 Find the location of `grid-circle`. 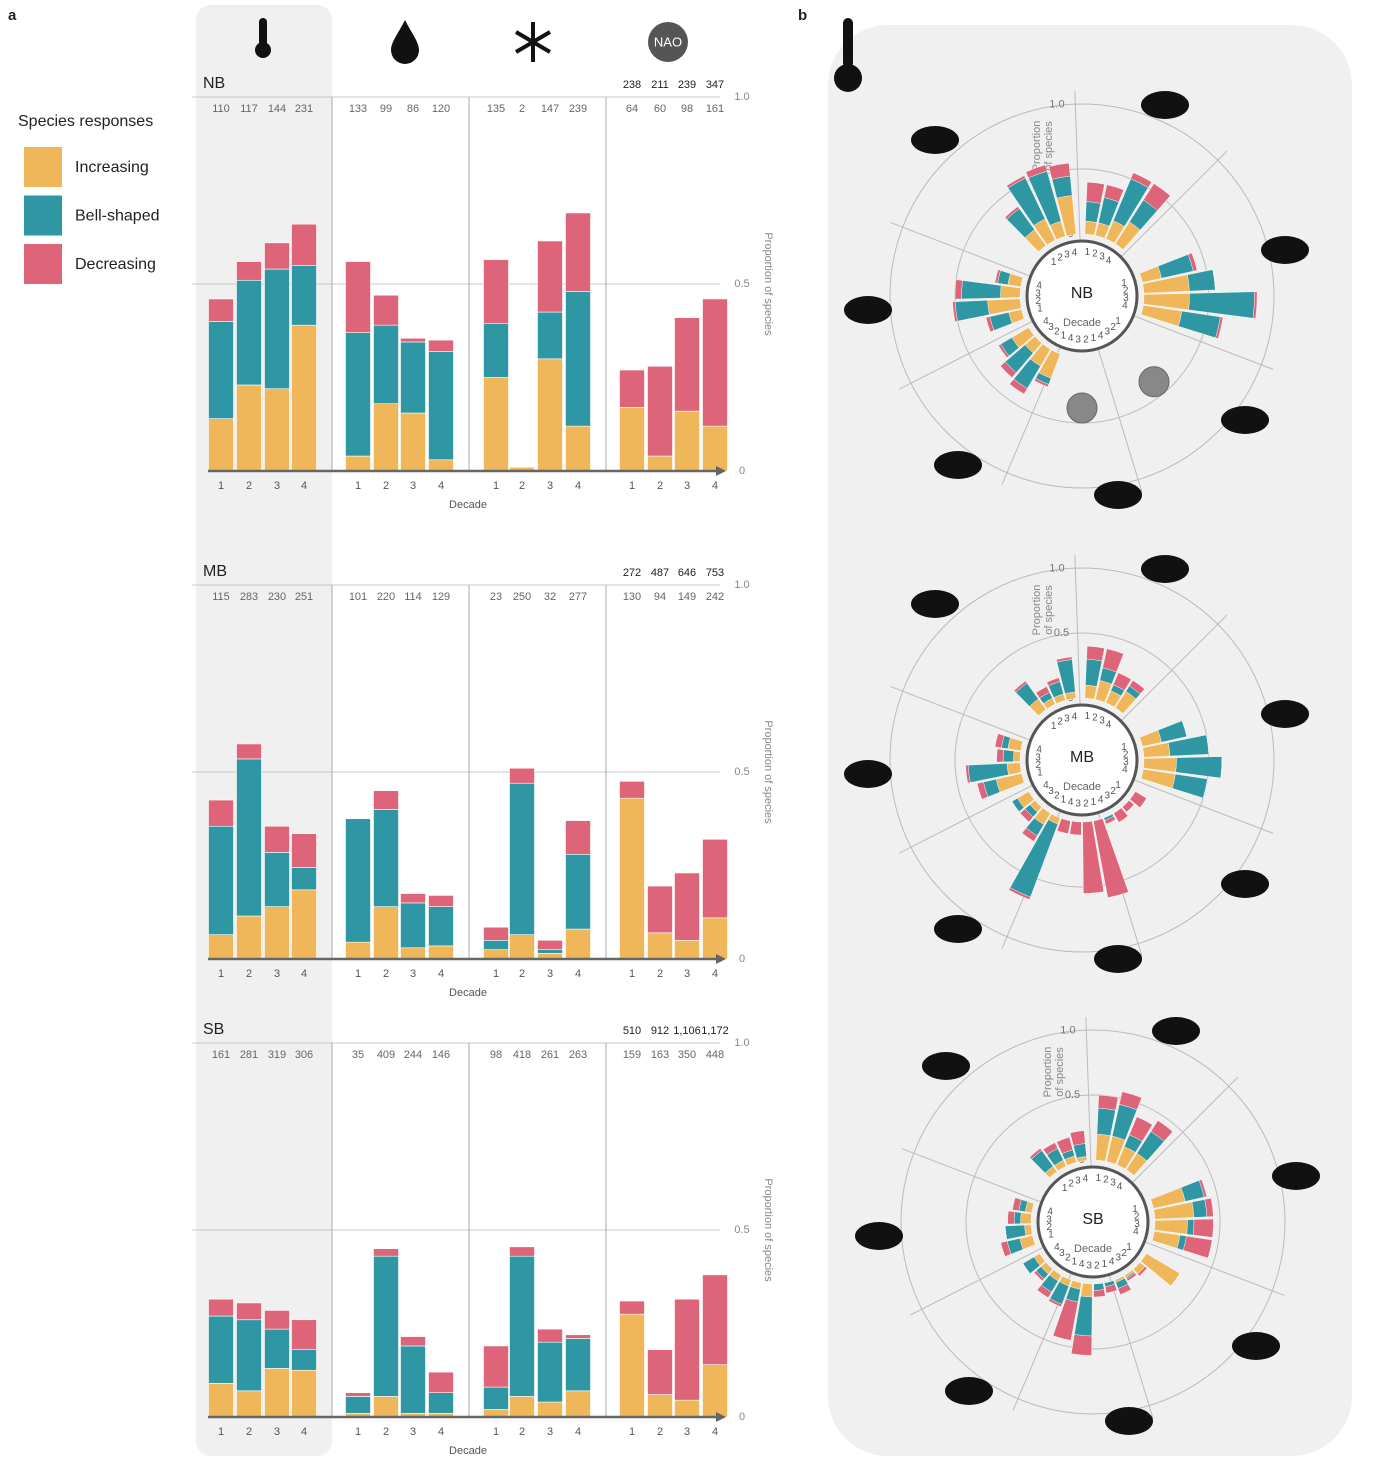

grid-circle is located at coordinates (1093, 1222).